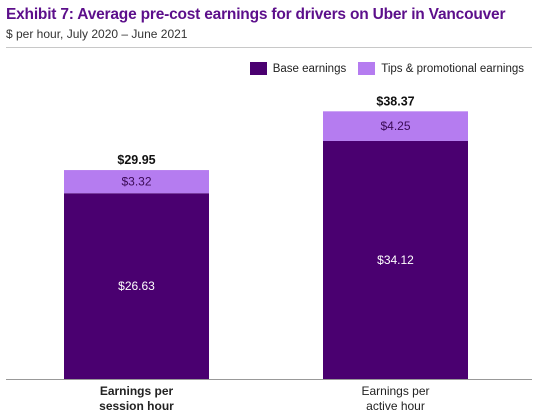  What do you see at coordinates (258, 68) in the screenshot?
I see `legend-swatch-base` at bounding box center [258, 68].